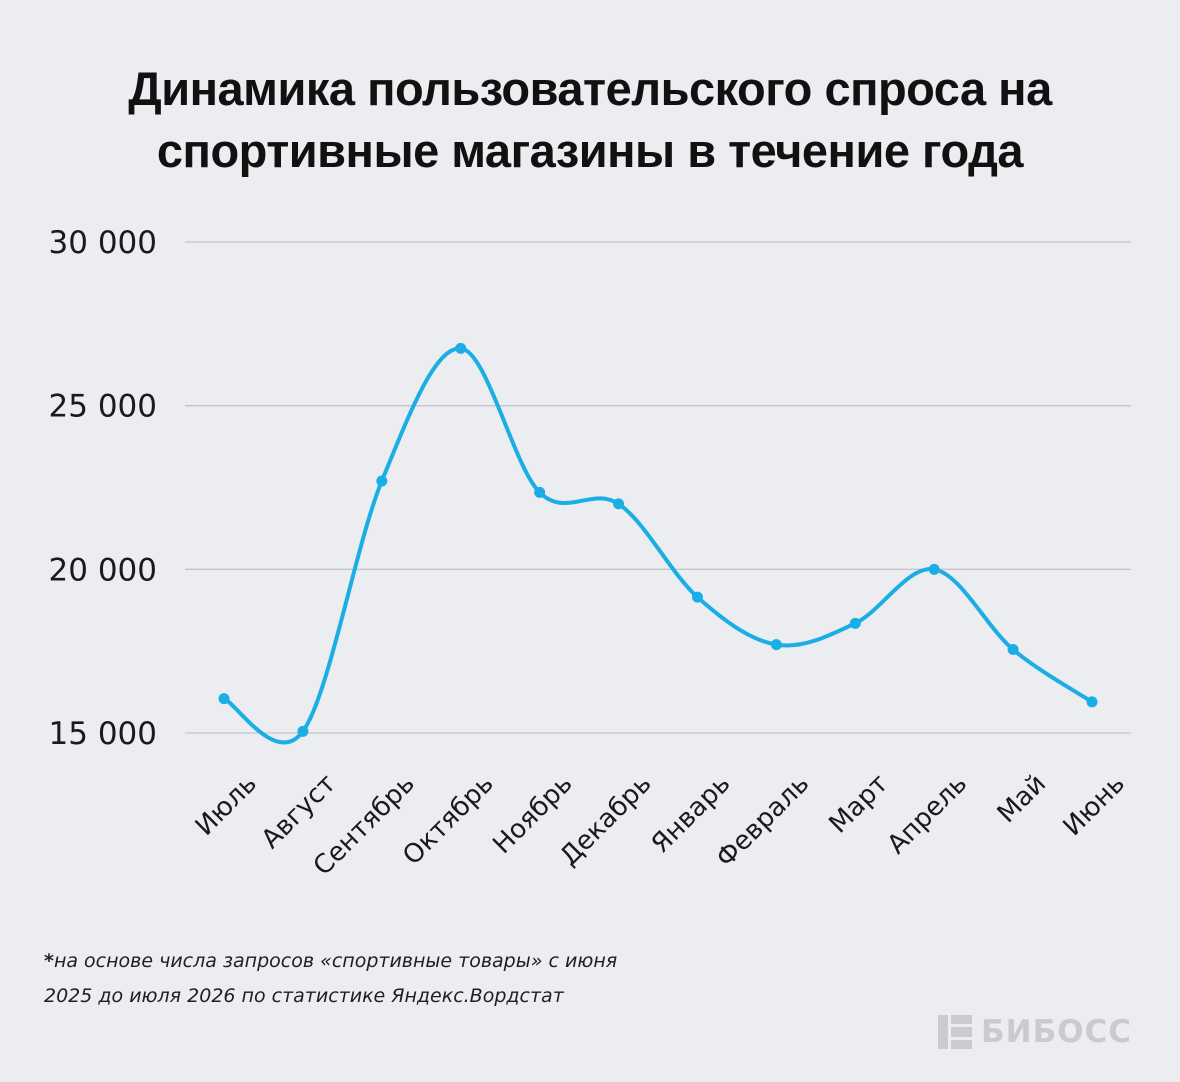 This screenshot has height=1082, width=1180. What do you see at coordinates (859, 804) in the screenshot?
I see `x-tick-label: Март` at bounding box center [859, 804].